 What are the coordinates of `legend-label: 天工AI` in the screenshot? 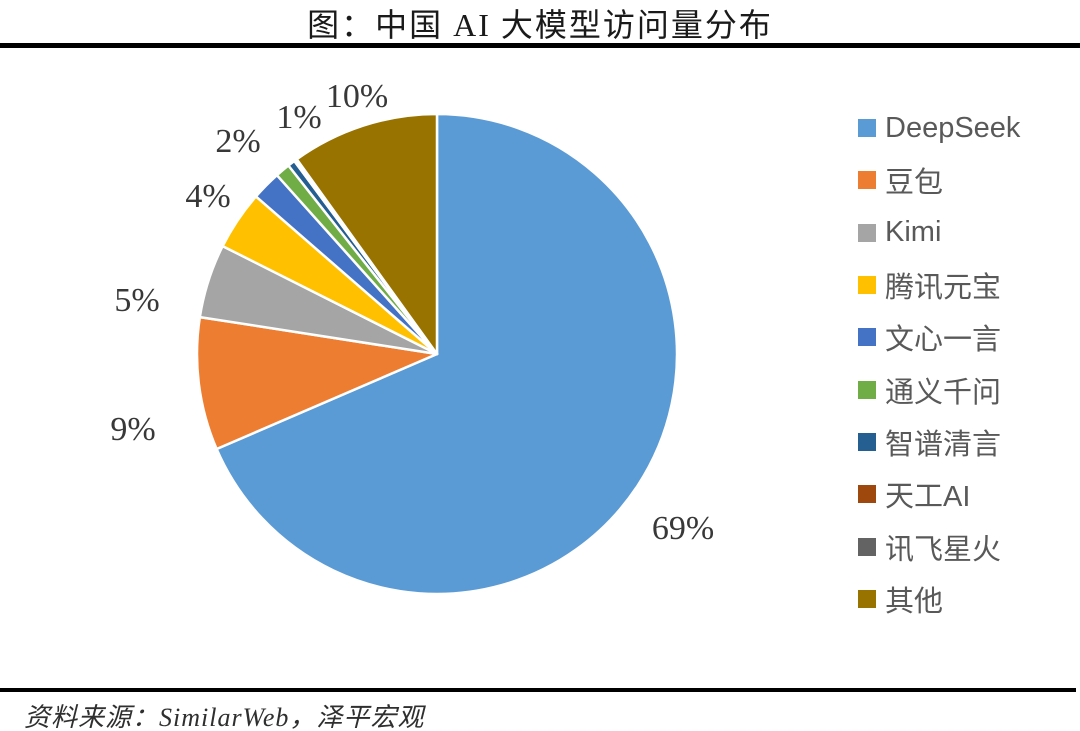 It's located at (928, 497).